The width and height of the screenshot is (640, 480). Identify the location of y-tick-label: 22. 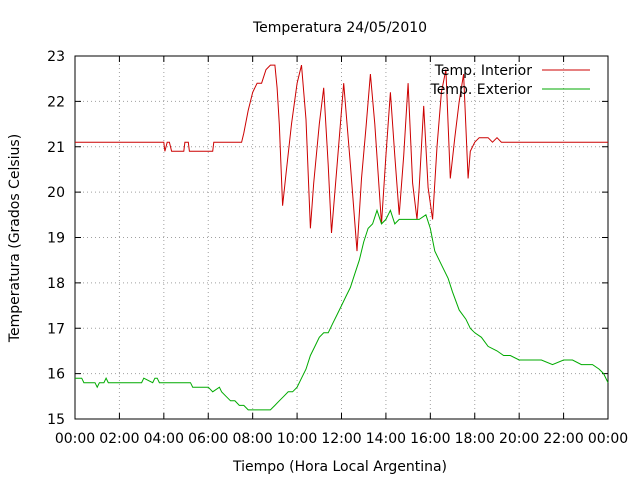
(56, 102).